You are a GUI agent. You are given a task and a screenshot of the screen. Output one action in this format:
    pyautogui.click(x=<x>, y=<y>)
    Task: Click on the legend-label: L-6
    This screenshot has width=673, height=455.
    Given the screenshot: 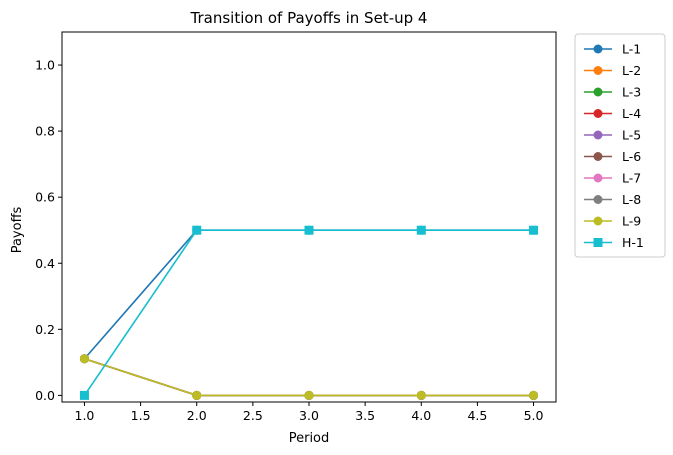 What is the action you would take?
    pyautogui.click(x=631, y=156)
    